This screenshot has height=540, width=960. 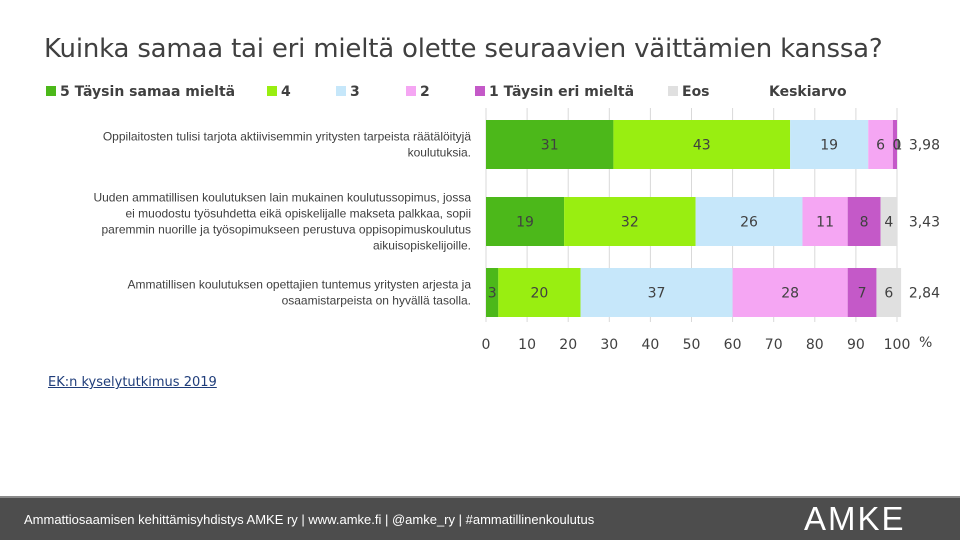 I want to click on data-label-r3-s1: 3, so click(x=492, y=294).